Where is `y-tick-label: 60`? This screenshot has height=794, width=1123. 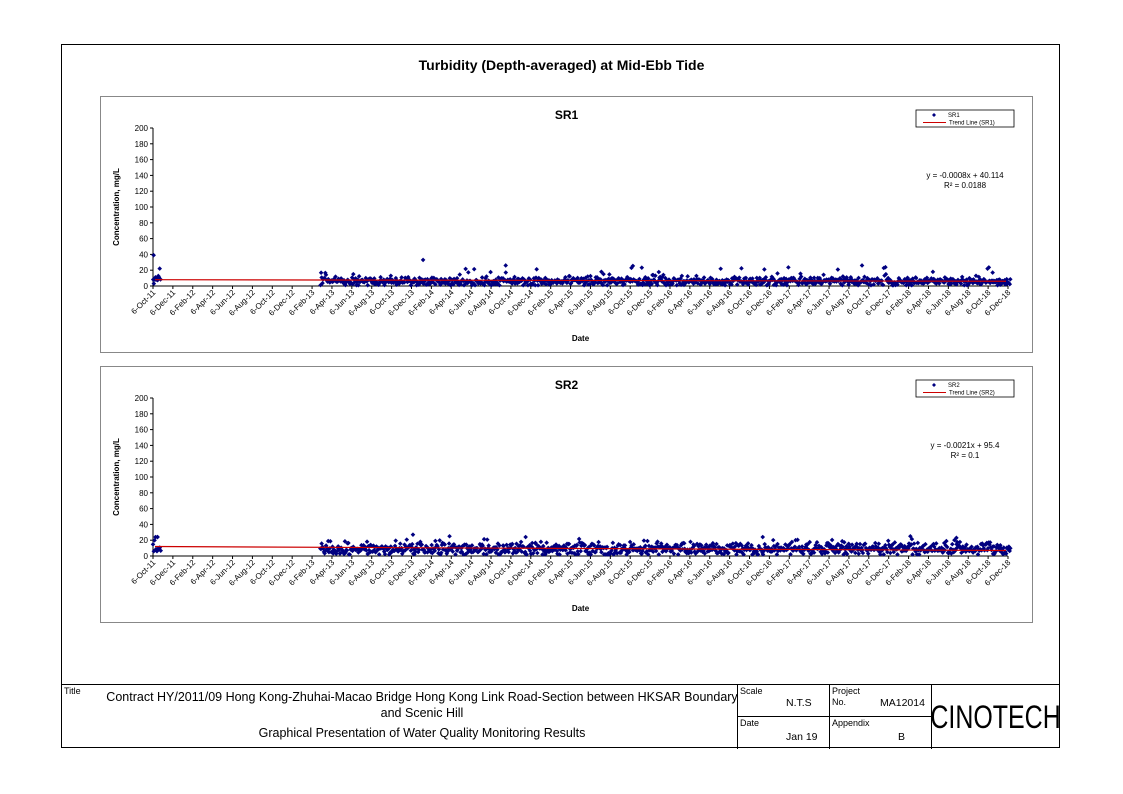 y-tick-label: 60 is located at coordinates (143, 509).